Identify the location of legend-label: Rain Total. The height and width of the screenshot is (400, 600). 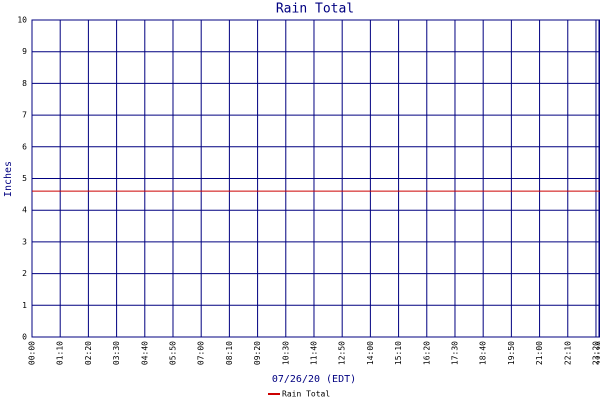
(306, 394).